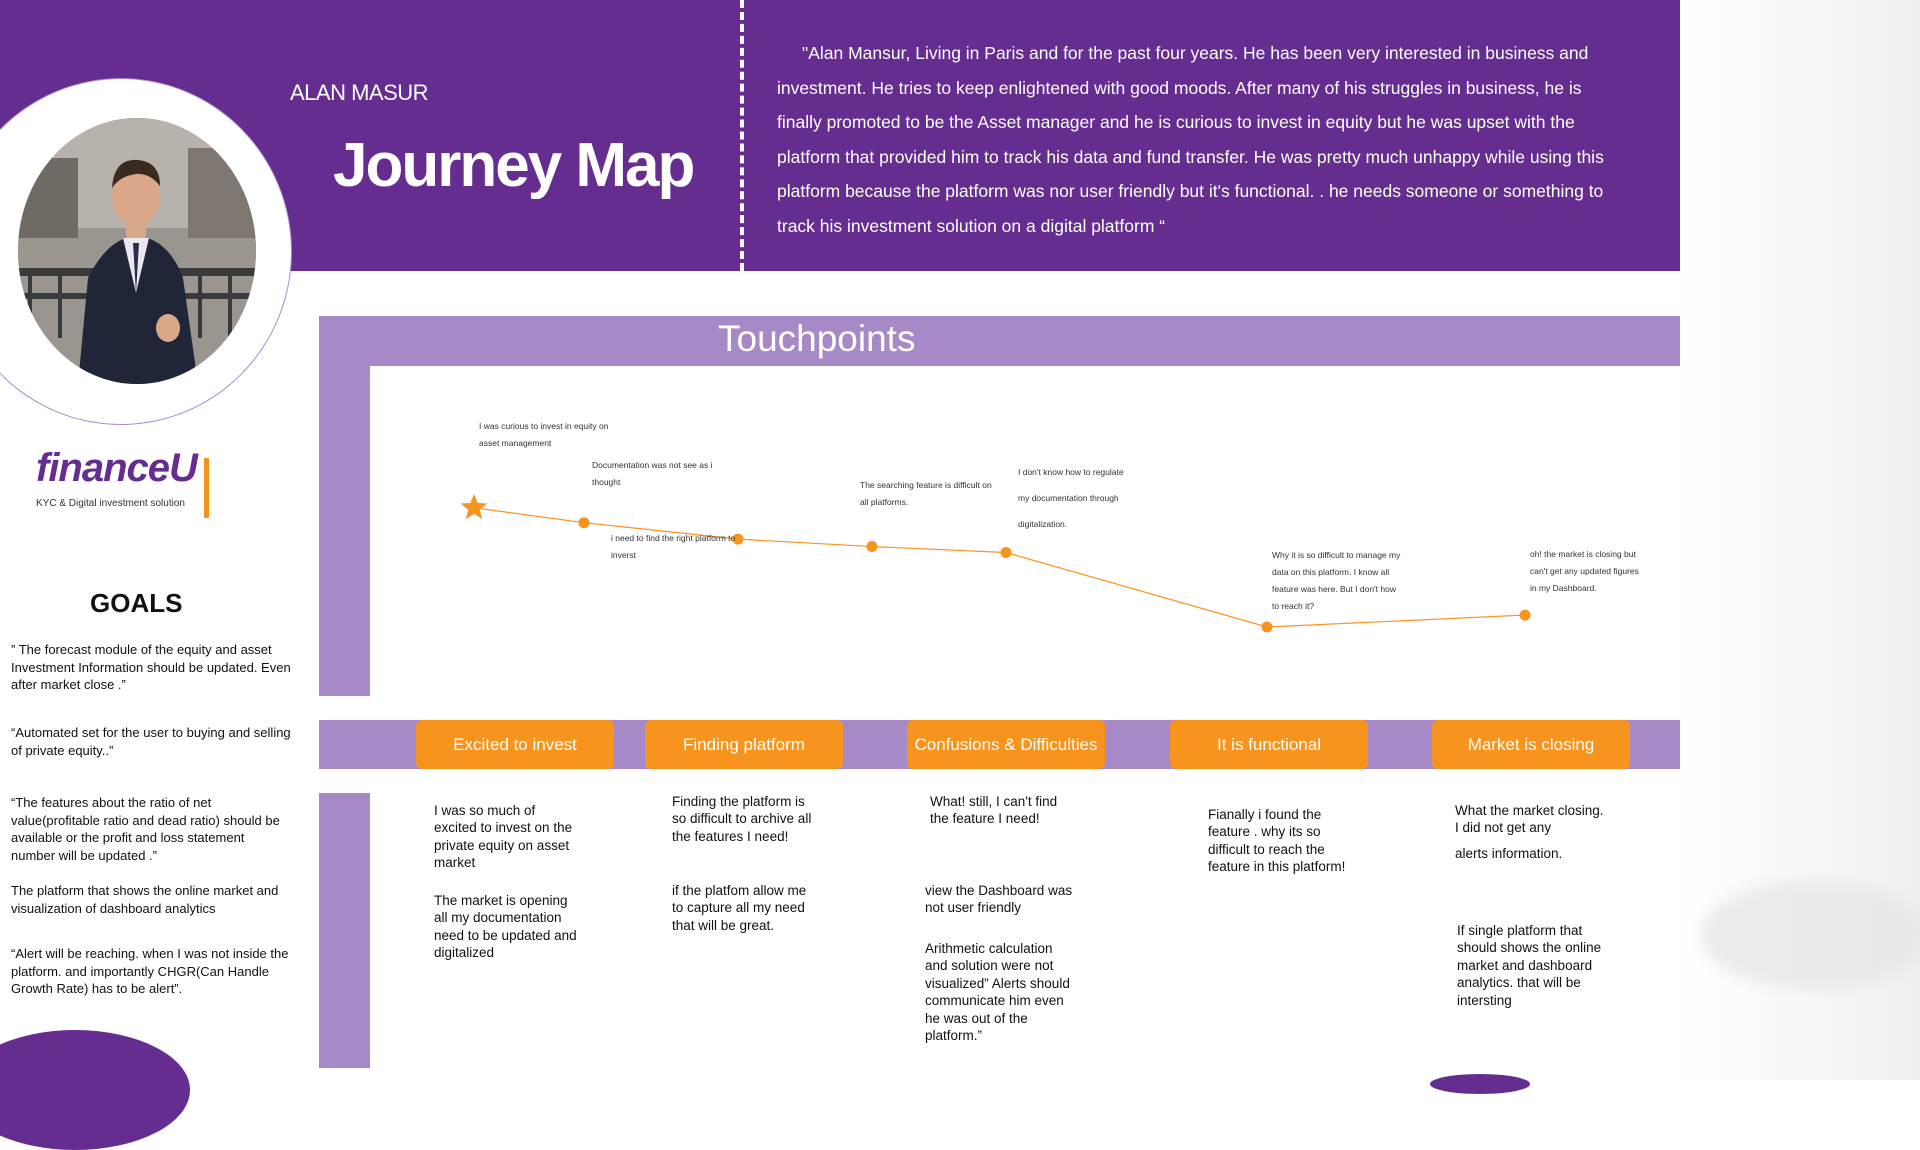 This screenshot has height=1150, width=1920. What do you see at coordinates (206, 488) in the screenshot?
I see `logo-accent-bar` at bounding box center [206, 488].